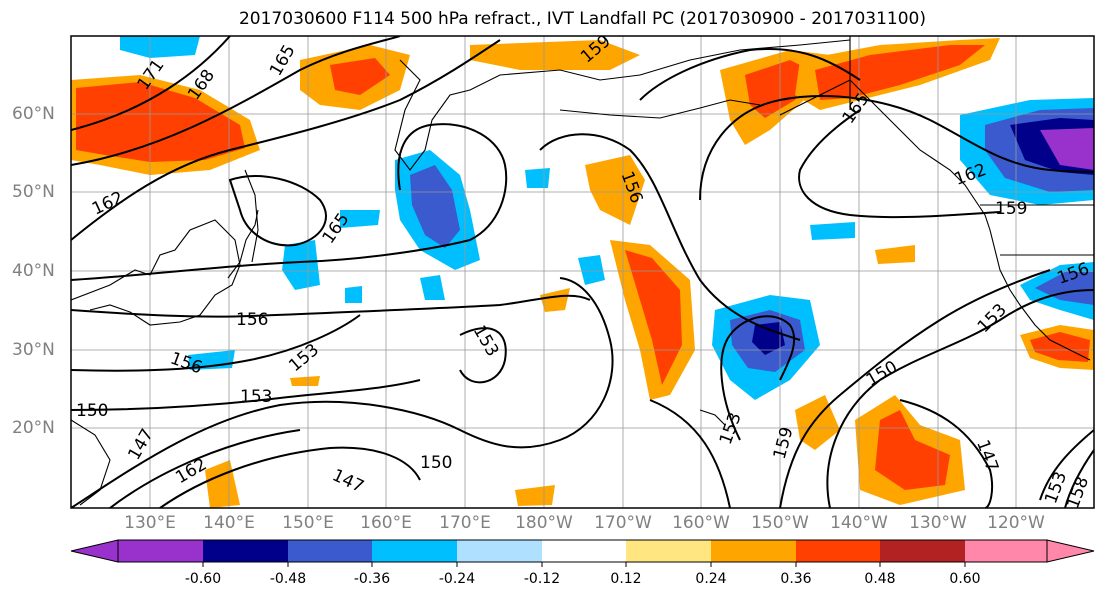 This screenshot has width=1105, height=601. I want to click on lon-label: 160°E, so click(386, 523).